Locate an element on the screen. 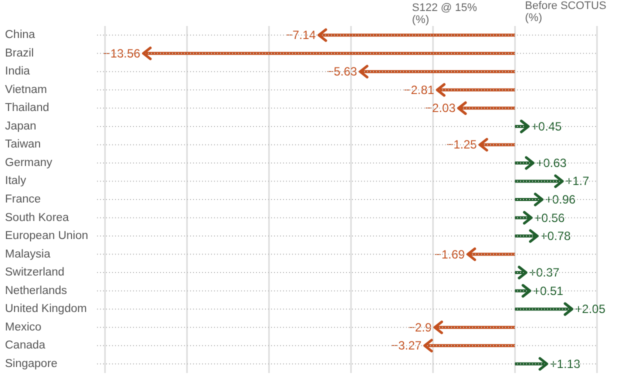 The width and height of the screenshot is (627, 376). y-tick-label: Japan is located at coordinates (20, 126).